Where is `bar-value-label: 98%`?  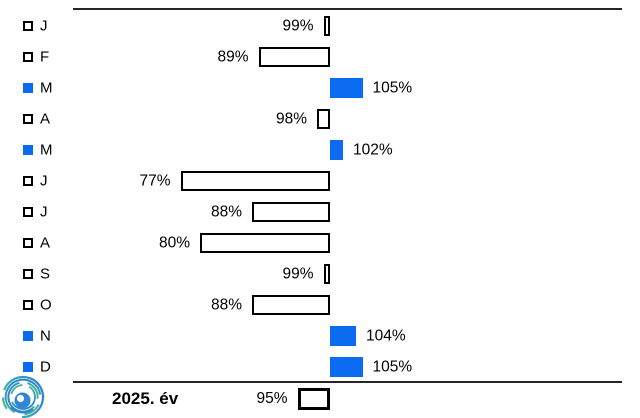
bar-value-label: 98% is located at coordinates (291, 118).